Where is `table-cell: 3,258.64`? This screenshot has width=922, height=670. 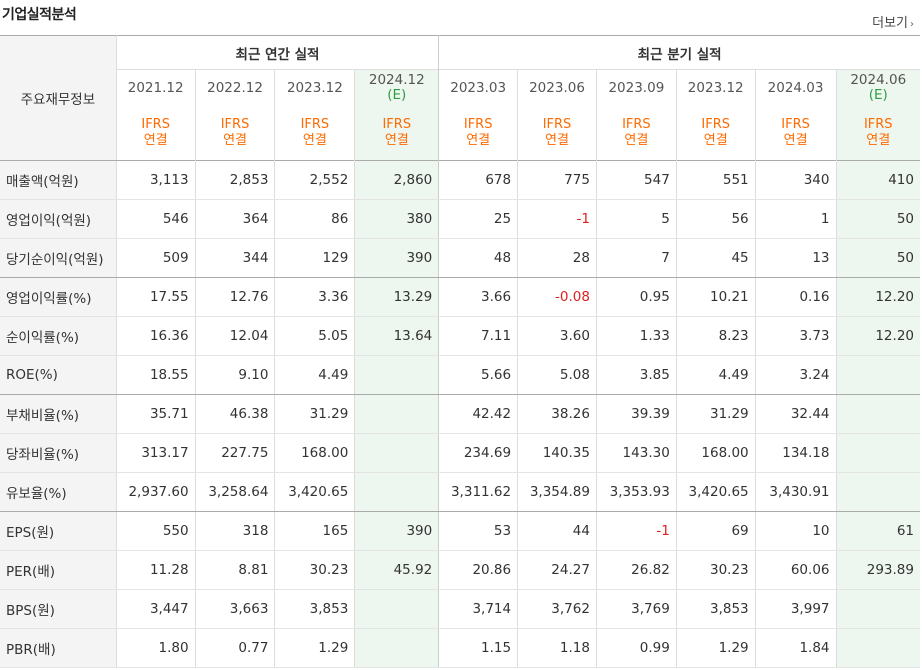 table-cell: 3,258.64 is located at coordinates (234, 492).